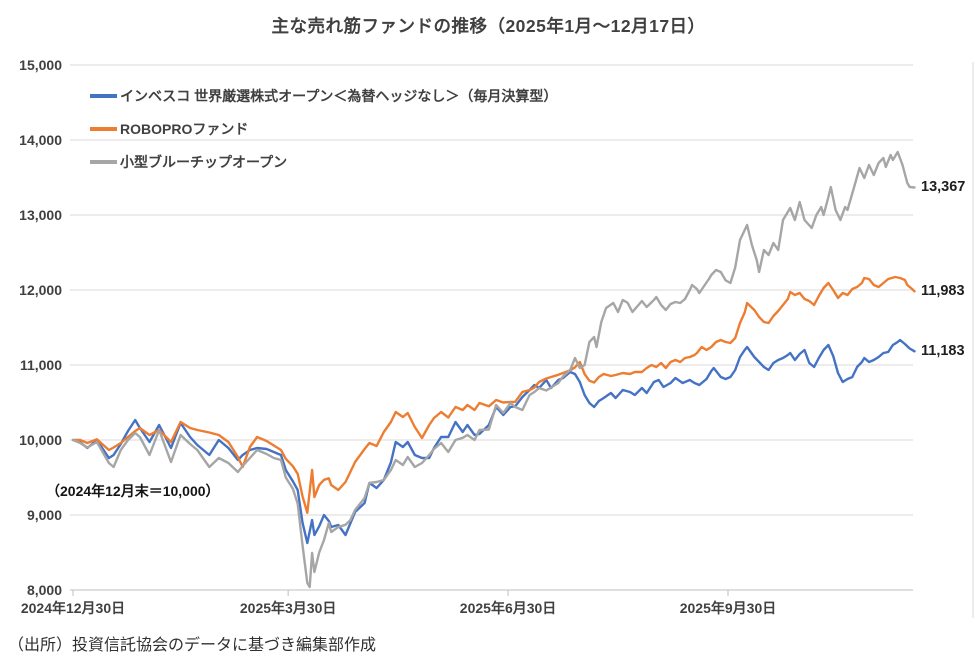 This screenshot has height=660, width=977. Describe the element at coordinates (40, 365) in the screenshot. I see `y-axis-label: 11,000` at that location.